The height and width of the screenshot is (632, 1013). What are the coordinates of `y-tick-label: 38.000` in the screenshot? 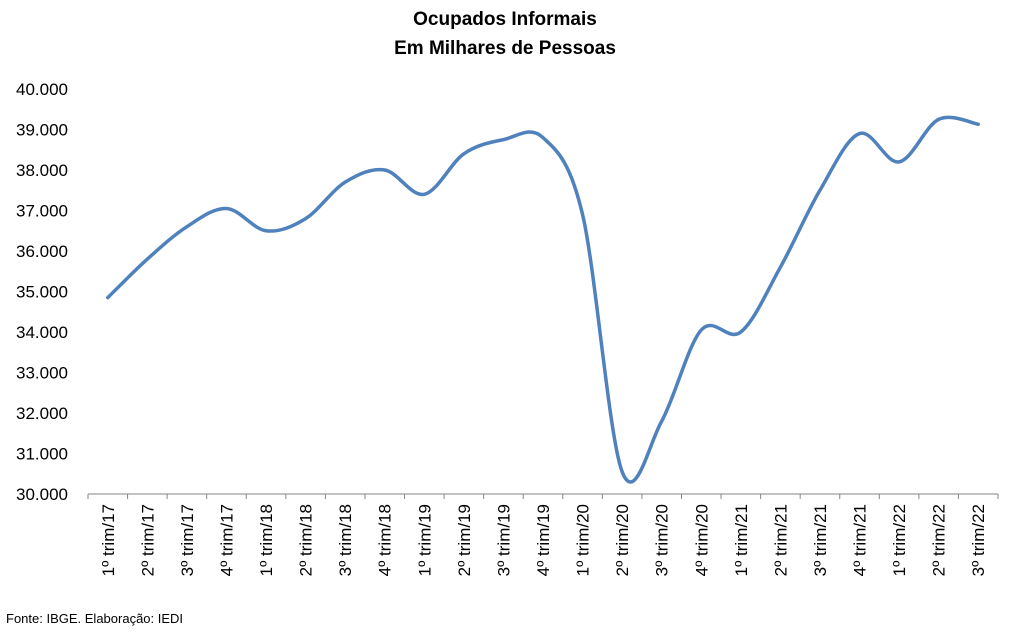 It's located at (42, 170).